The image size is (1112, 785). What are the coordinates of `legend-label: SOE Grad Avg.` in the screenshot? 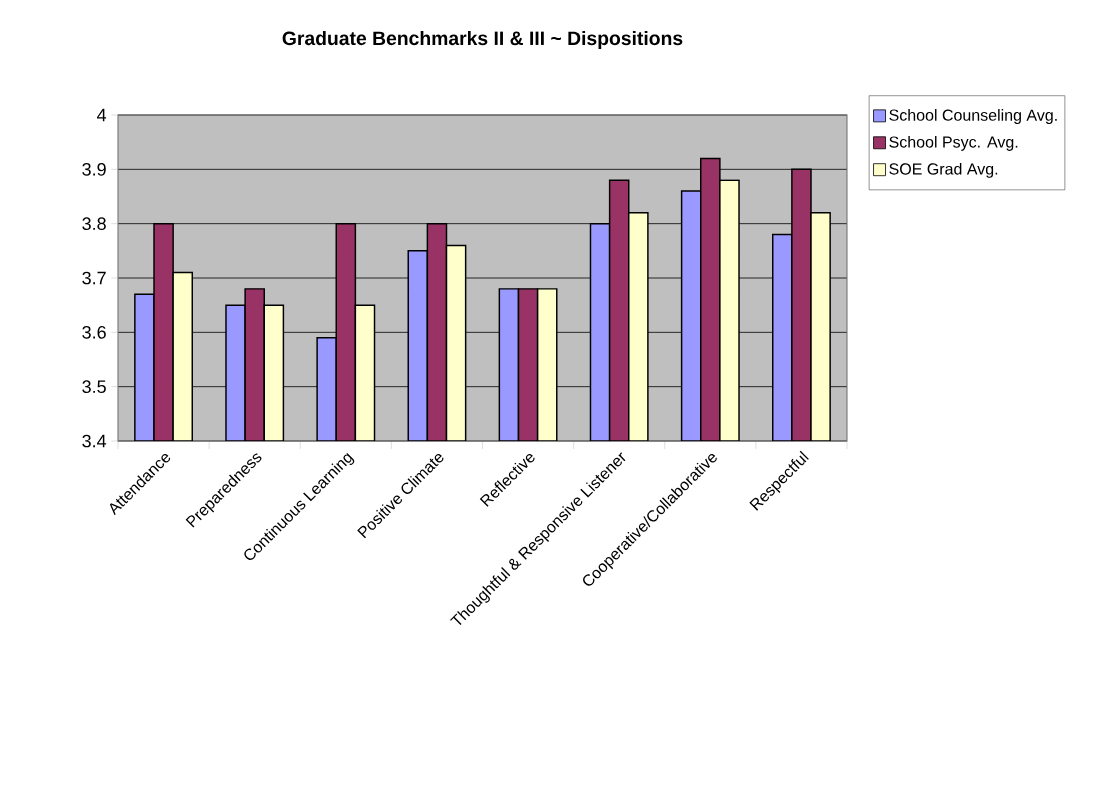 It's located at (943, 170).